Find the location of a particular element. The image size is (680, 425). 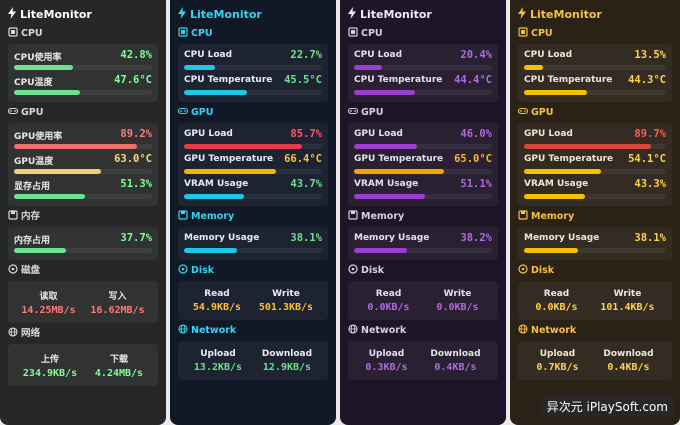

metric-value: 65.0°C is located at coordinates (473, 159).